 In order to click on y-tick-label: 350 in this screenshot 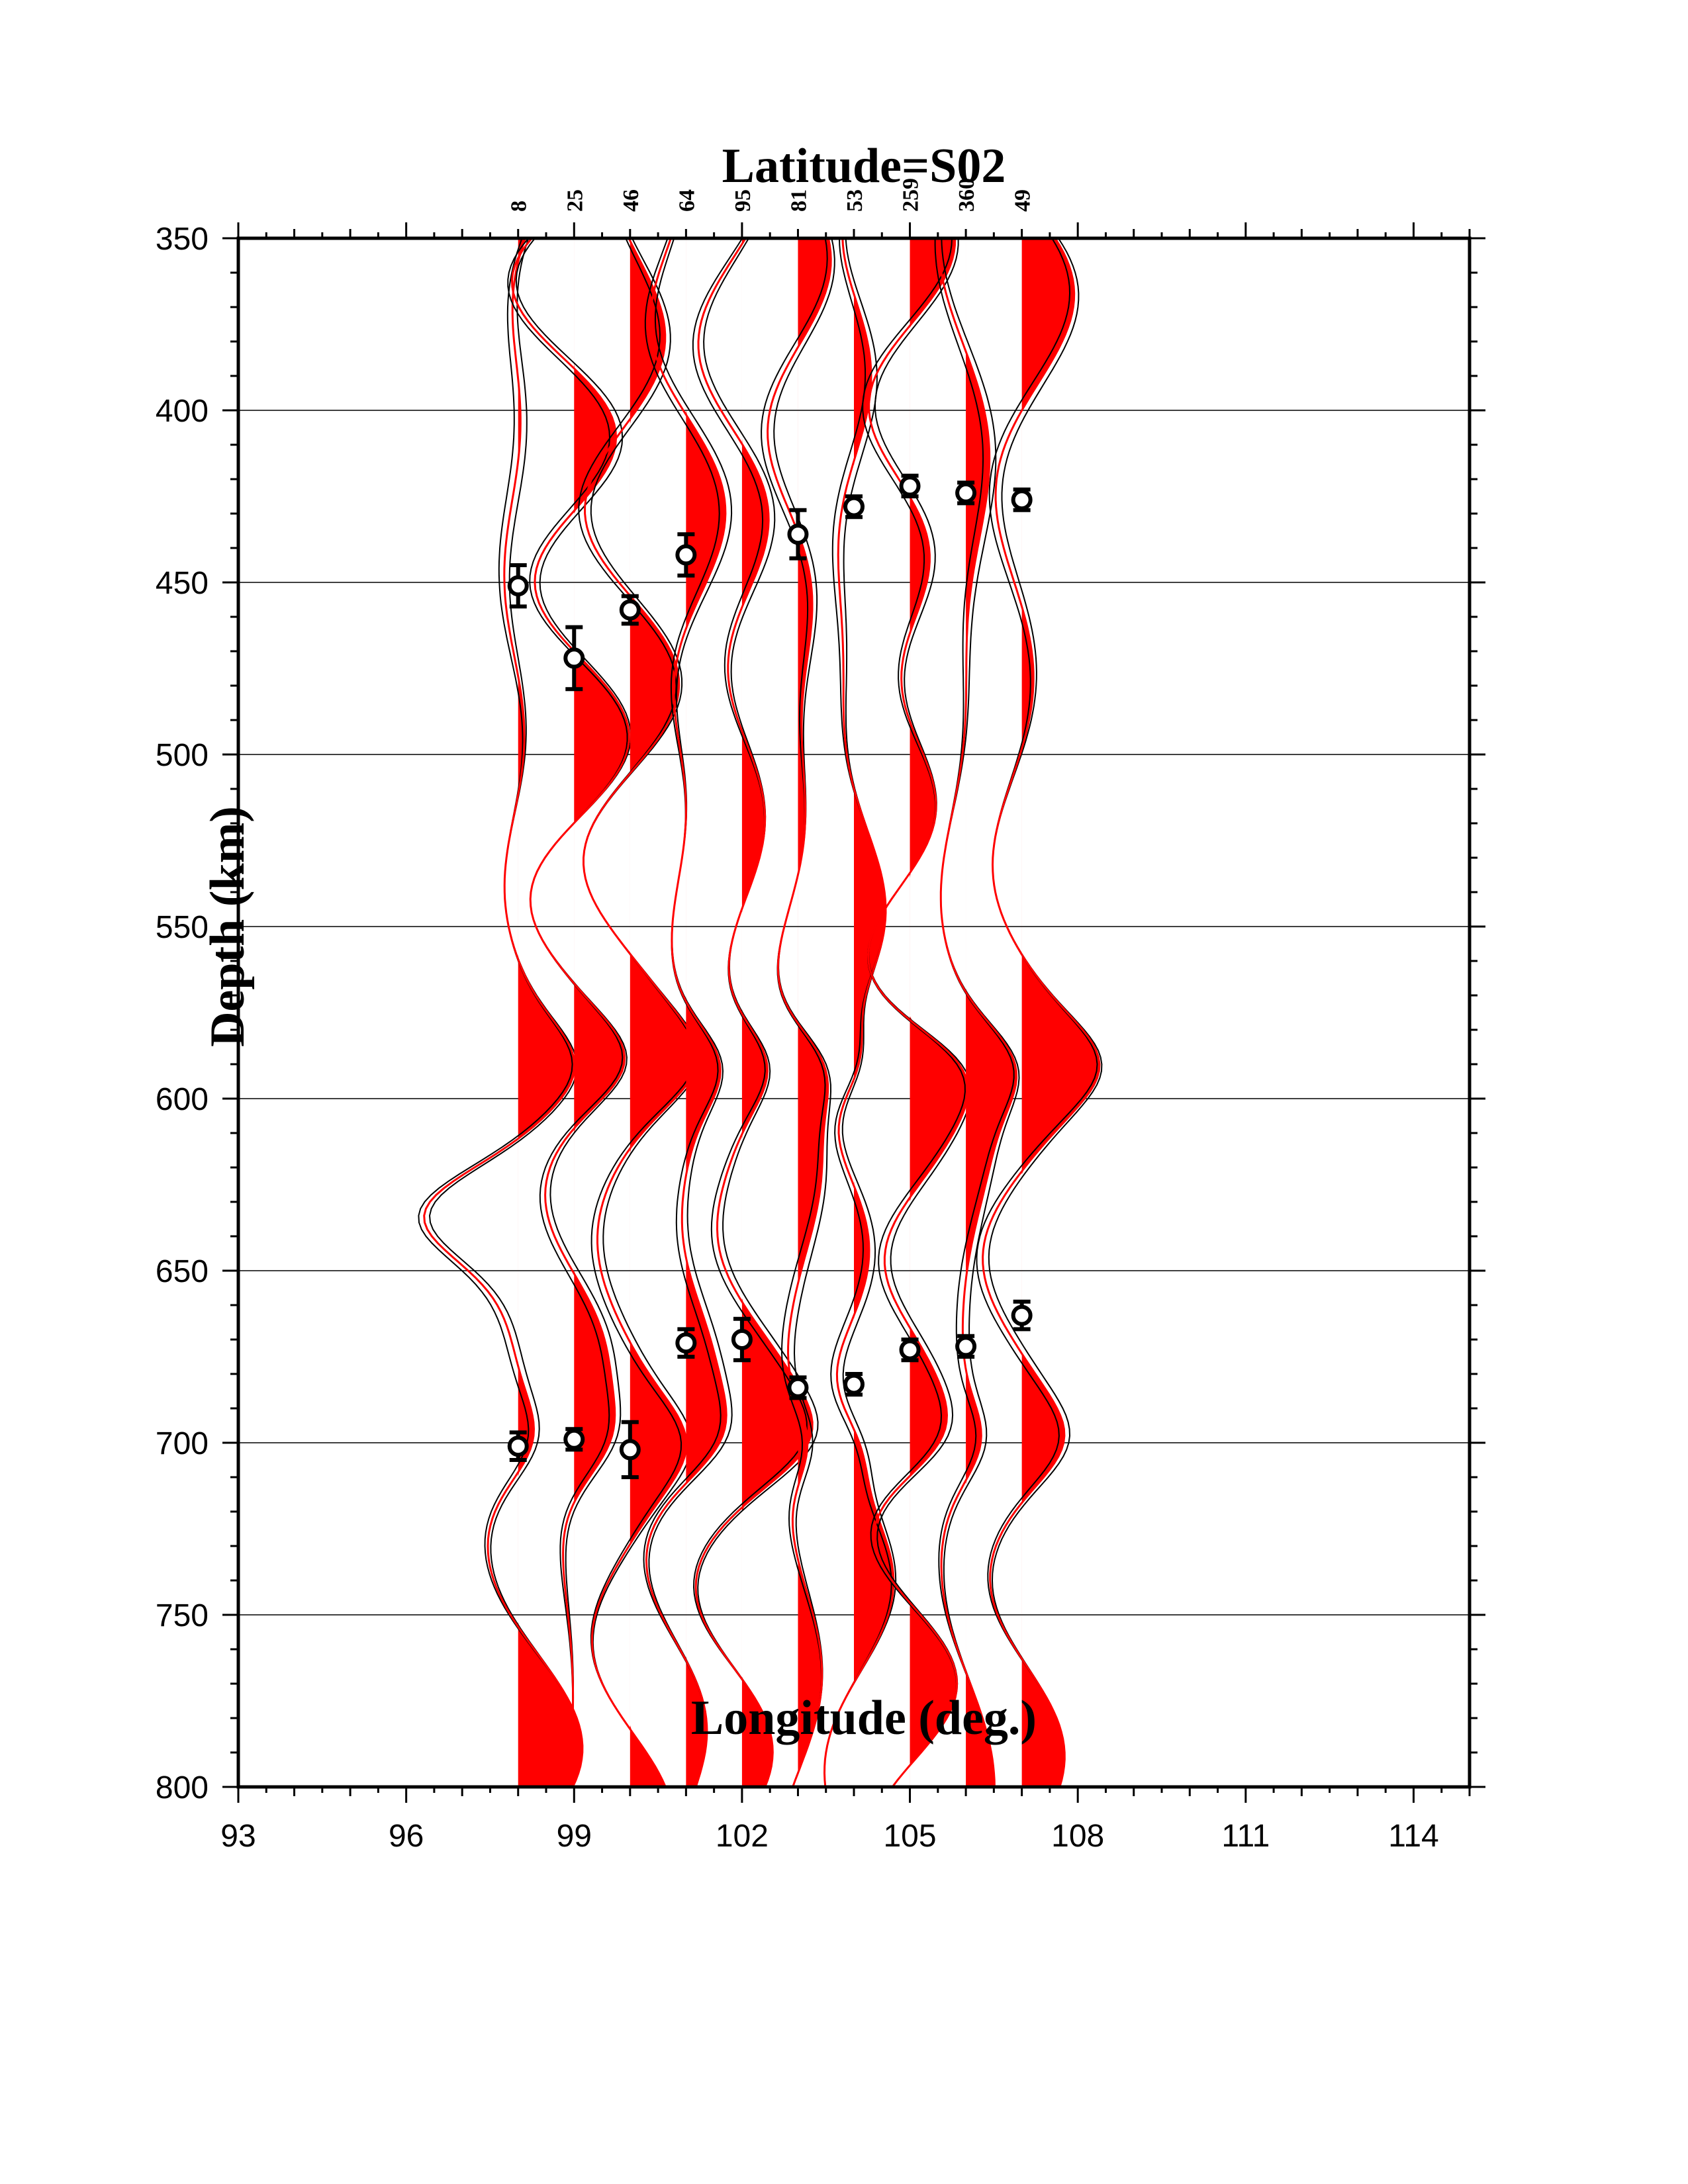, I will do `click(182, 240)`.